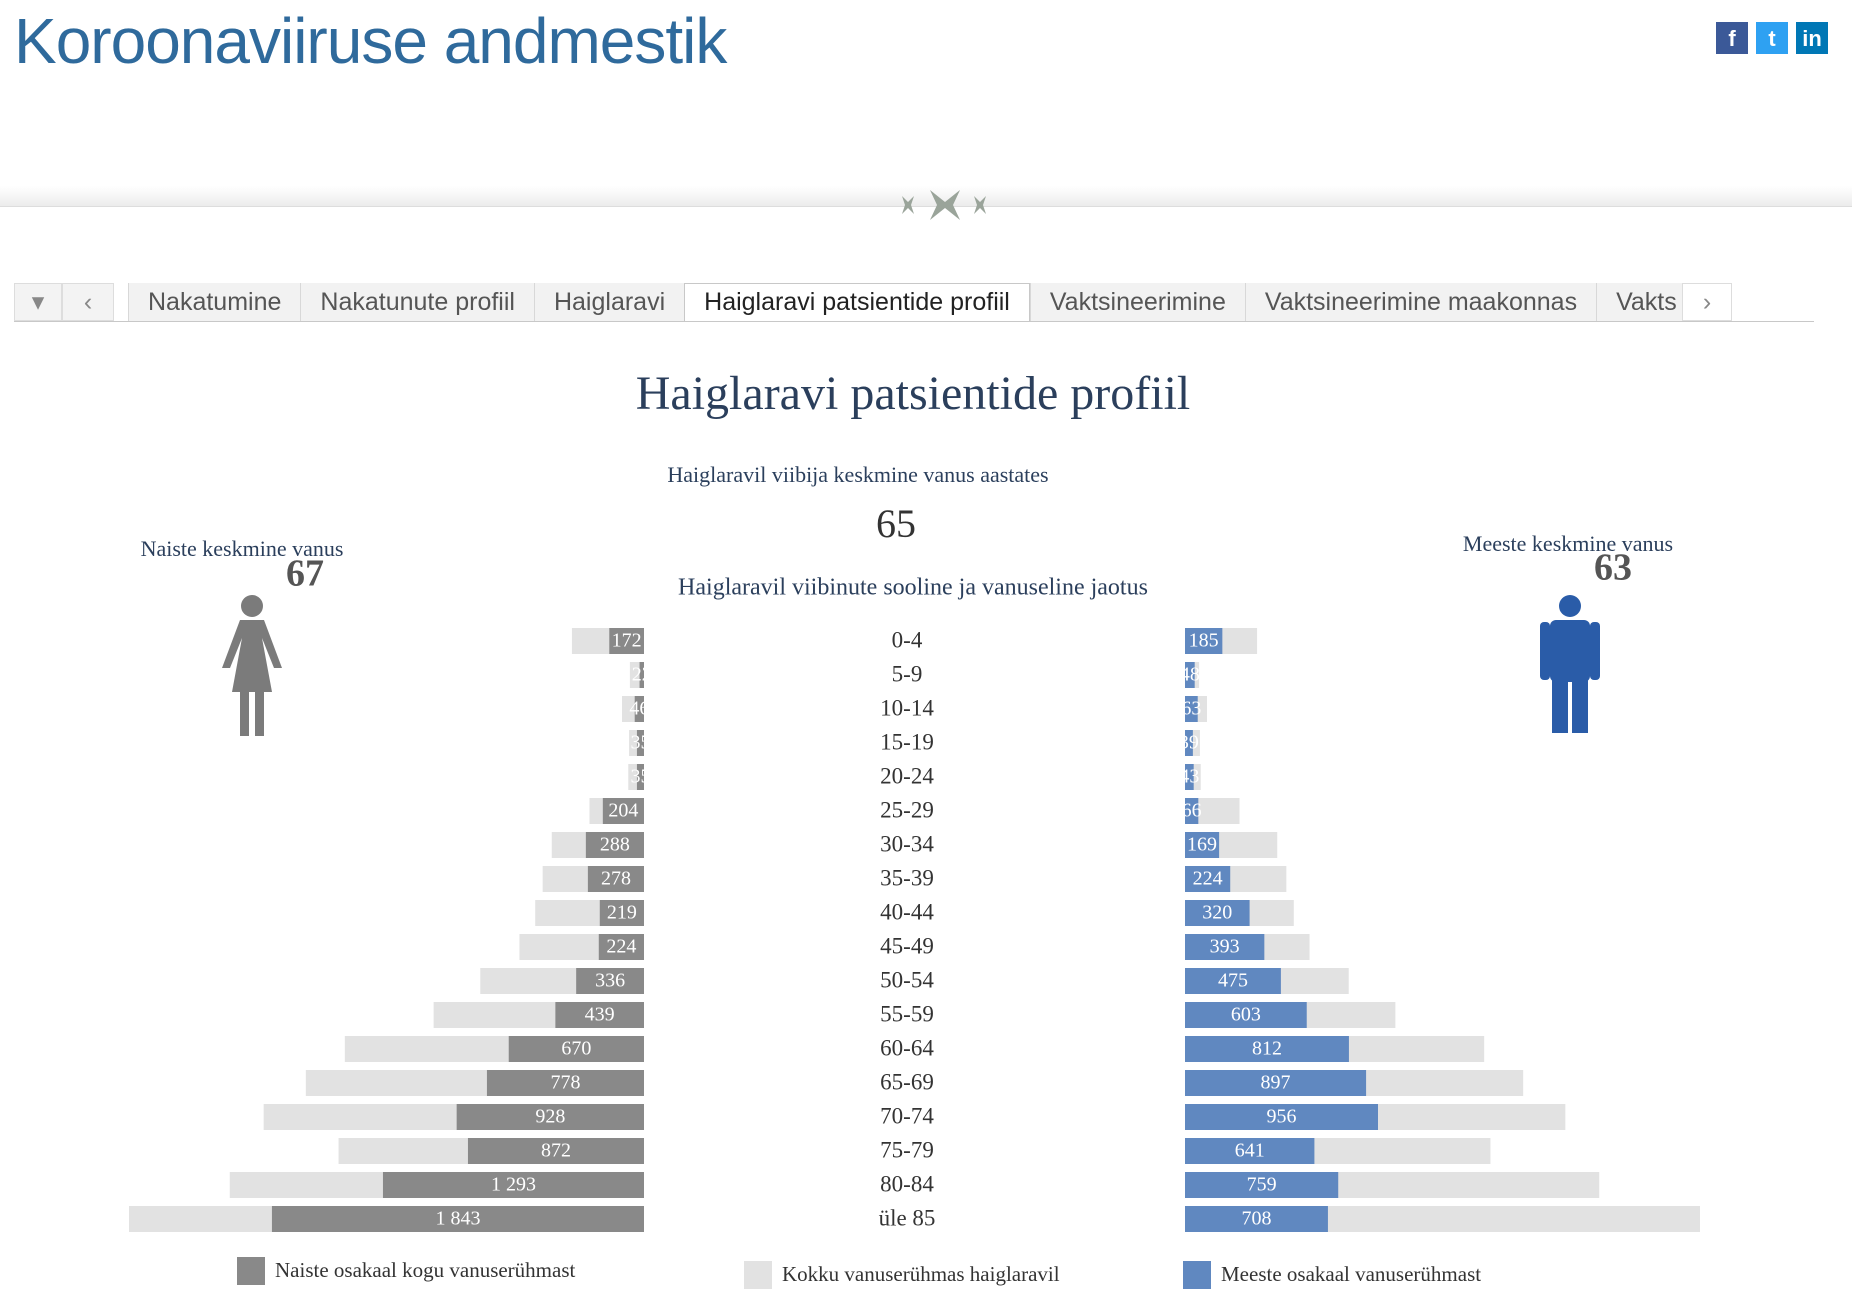 This screenshot has height=1316, width=1852. What do you see at coordinates (907, 979) in the screenshot?
I see `category-label: 50-54` at bounding box center [907, 979].